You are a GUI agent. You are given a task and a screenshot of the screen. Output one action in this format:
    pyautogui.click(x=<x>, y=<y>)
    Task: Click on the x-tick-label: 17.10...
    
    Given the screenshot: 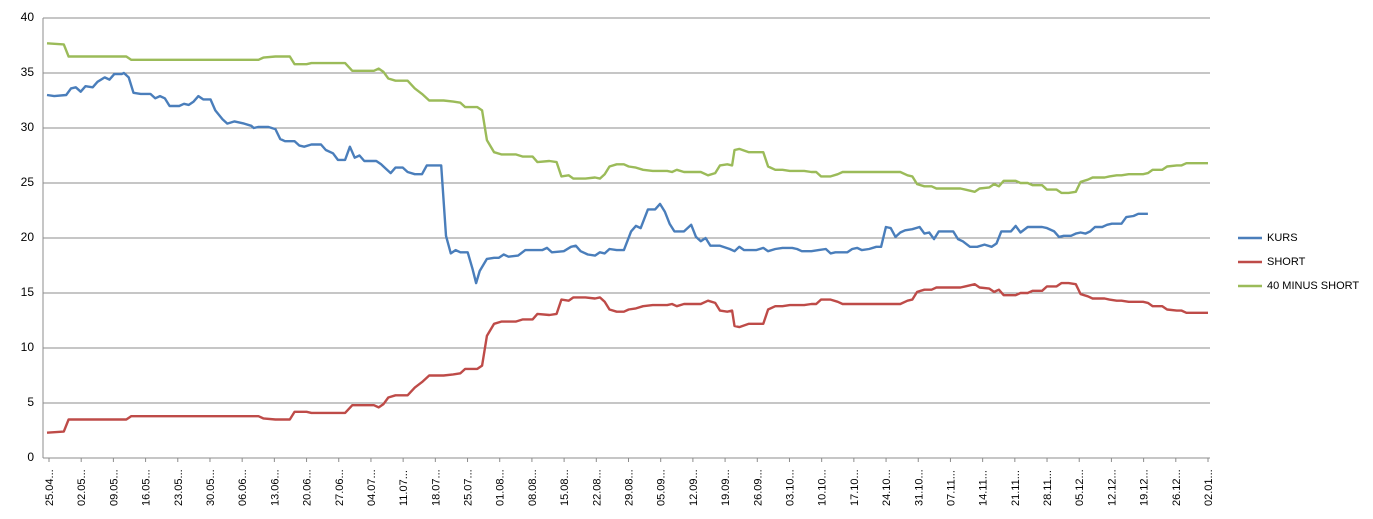 What is the action you would take?
    pyautogui.click(x=855, y=487)
    